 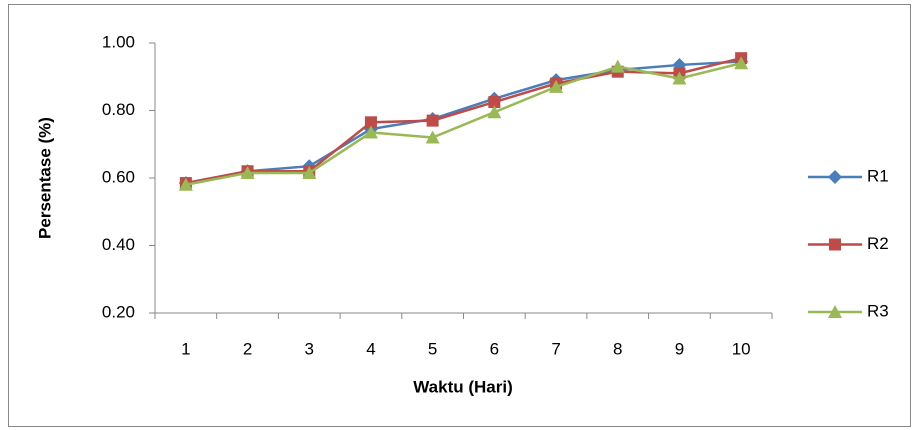 I want to click on x-tick-label: 3, so click(x=309, y=348).